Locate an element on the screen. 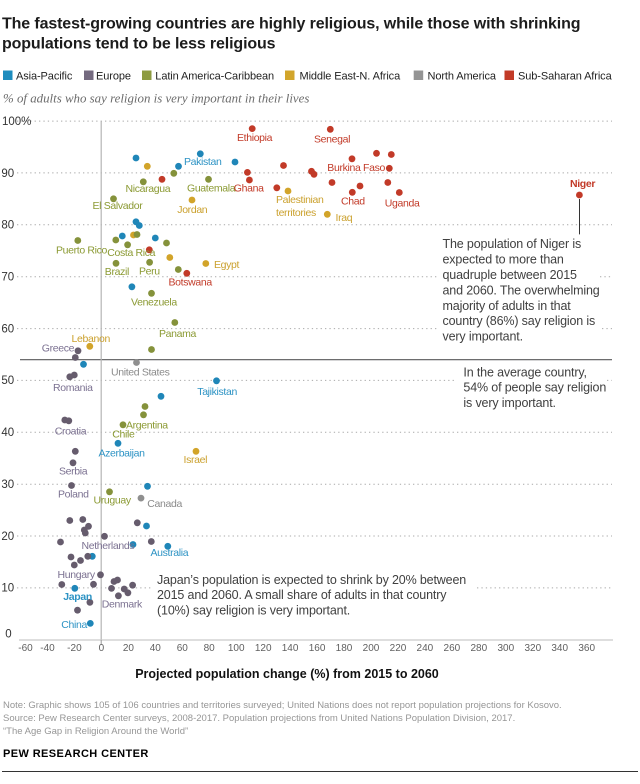 Image resolution: width=640 pixels, height=784 pixels. svg-text: El Salvador is located at coordinates (118, 206).